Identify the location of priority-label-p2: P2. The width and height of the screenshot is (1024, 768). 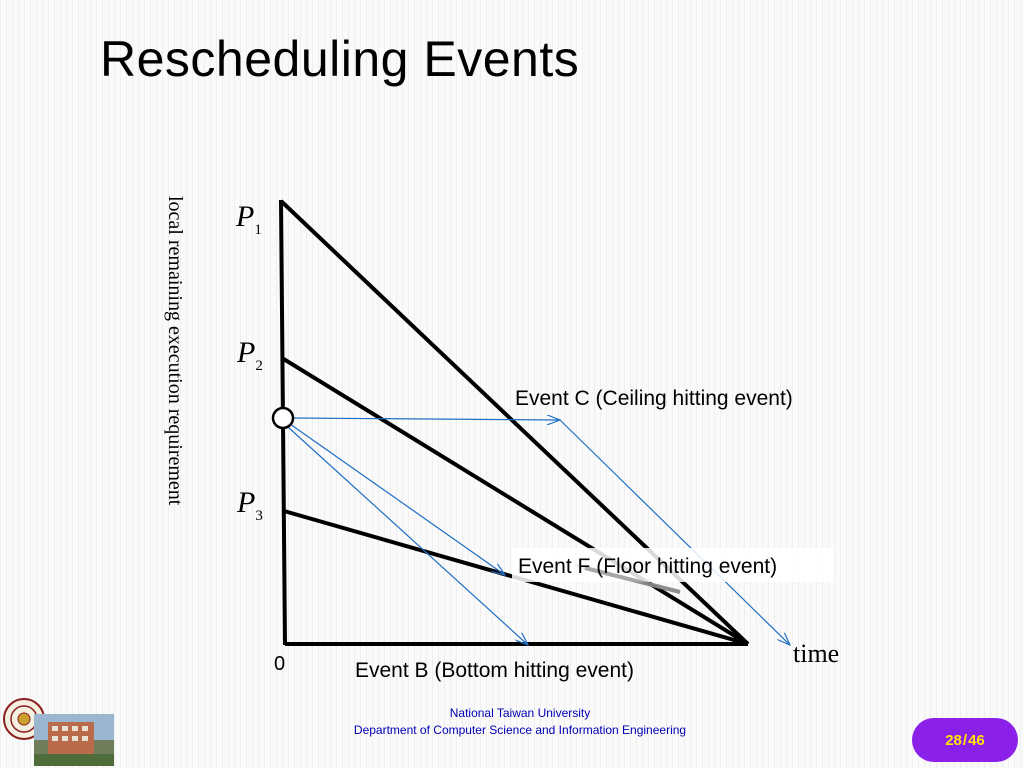
(249, 355).